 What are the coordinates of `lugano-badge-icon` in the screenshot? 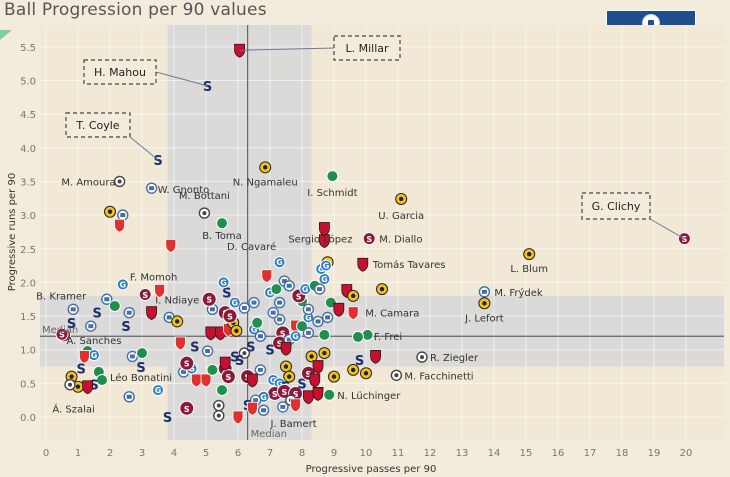 It's located at (234, 302).